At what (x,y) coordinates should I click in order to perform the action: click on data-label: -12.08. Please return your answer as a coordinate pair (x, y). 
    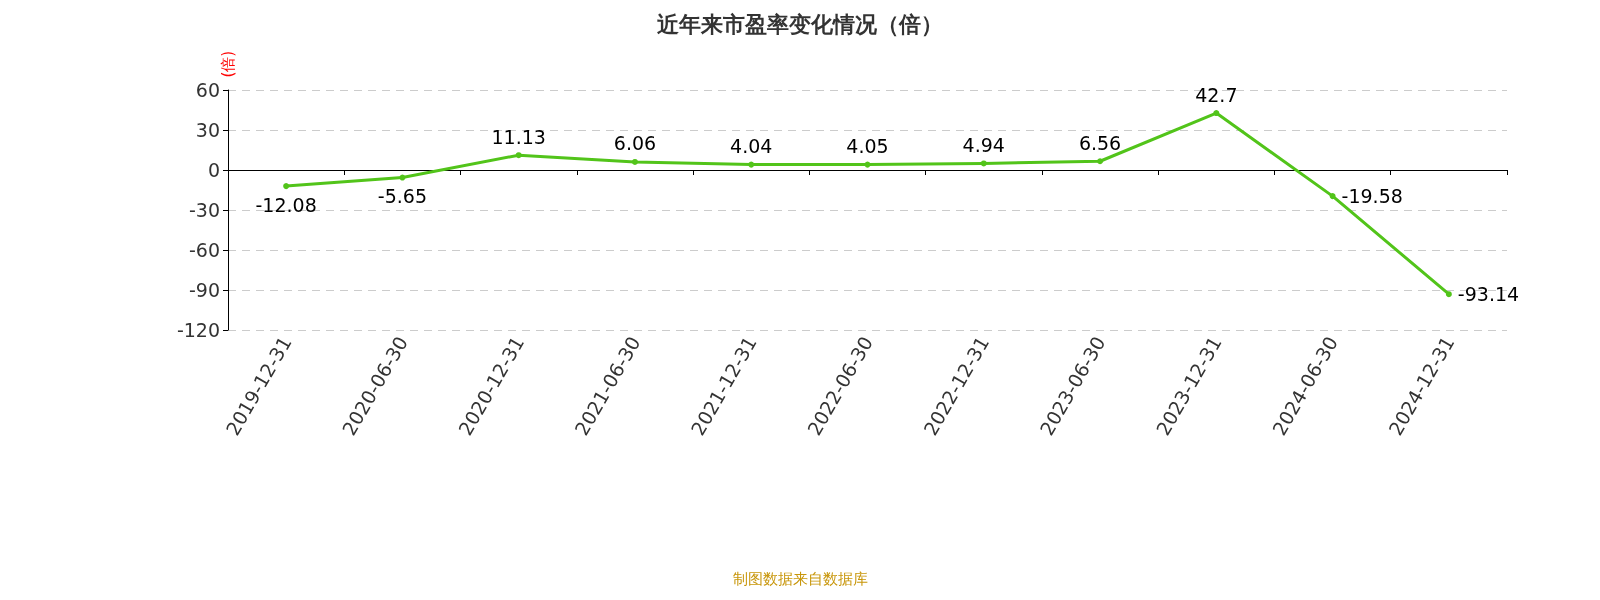
    Looking at the image, I should click on (286, 204).